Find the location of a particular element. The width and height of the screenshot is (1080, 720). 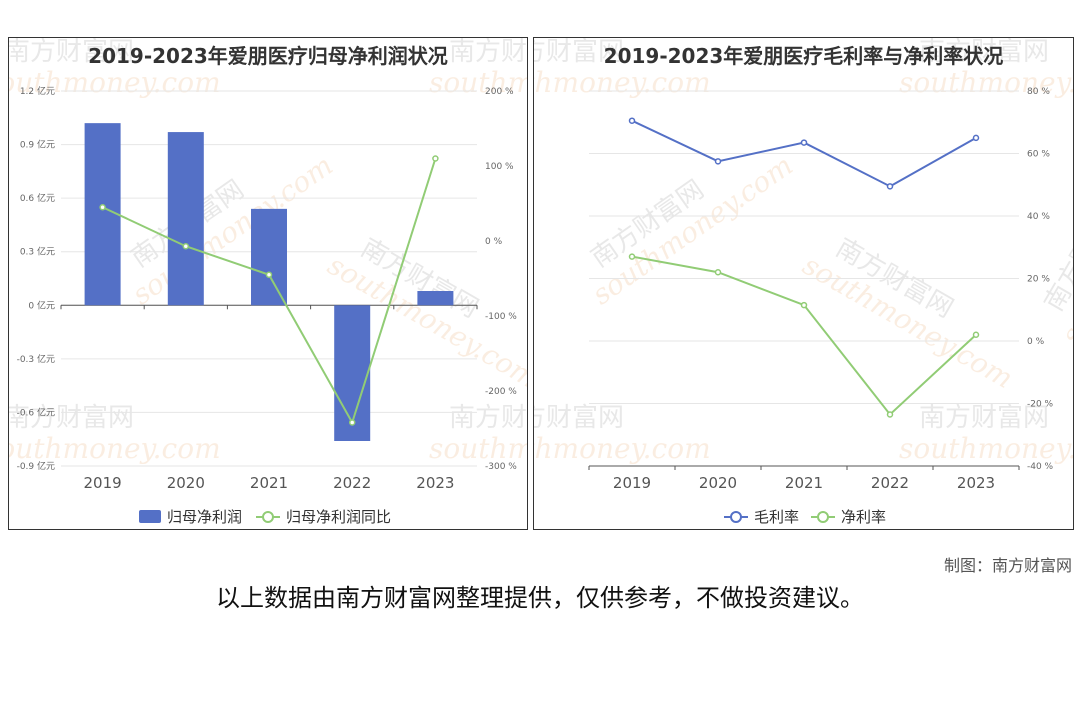

y-tick-label: 80 % is located at coordinates (1038, 92).